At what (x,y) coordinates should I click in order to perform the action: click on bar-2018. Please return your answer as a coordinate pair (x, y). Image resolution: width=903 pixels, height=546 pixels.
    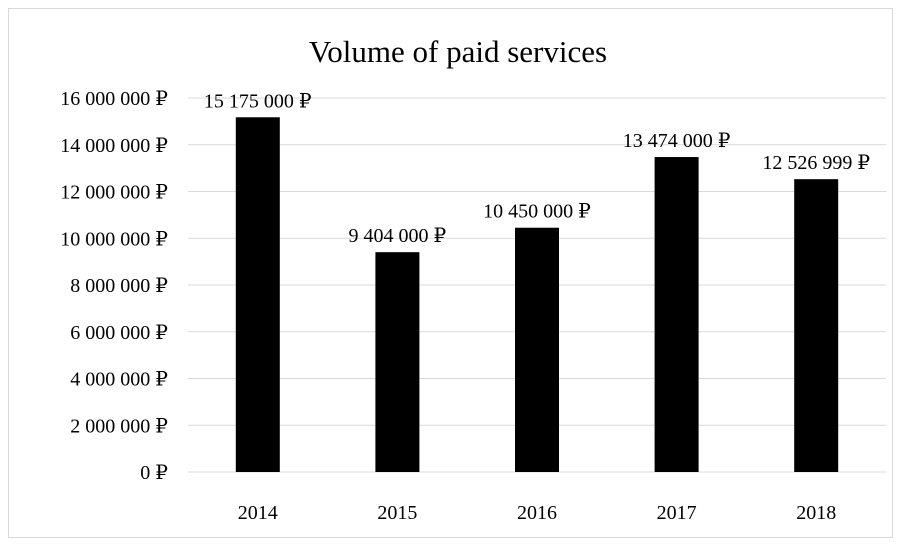
    Looking at the image, I should click on (816, 325).